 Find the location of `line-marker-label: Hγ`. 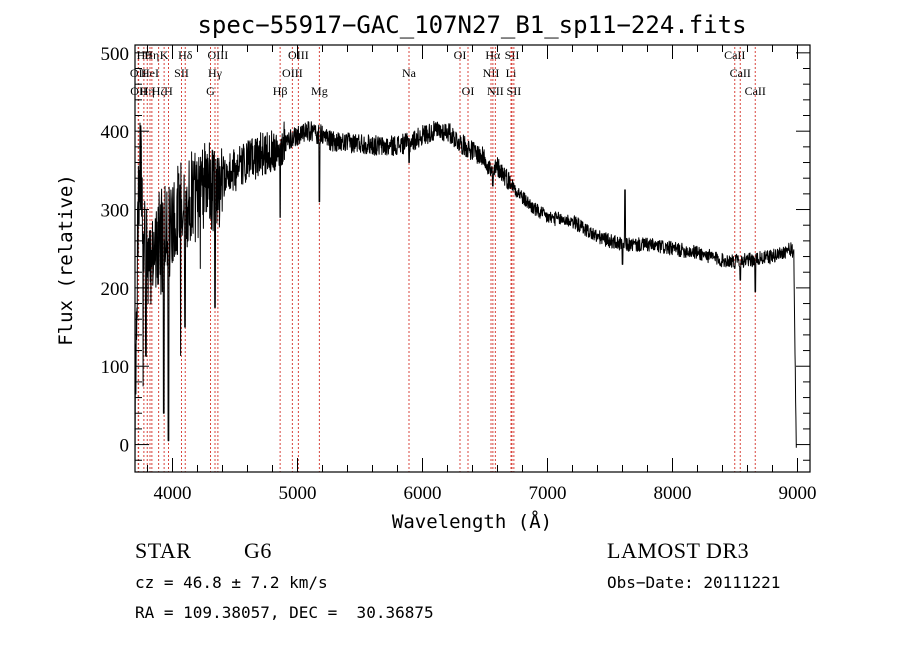

line-marker-label: Hγ is located at coordinates (215, 73).